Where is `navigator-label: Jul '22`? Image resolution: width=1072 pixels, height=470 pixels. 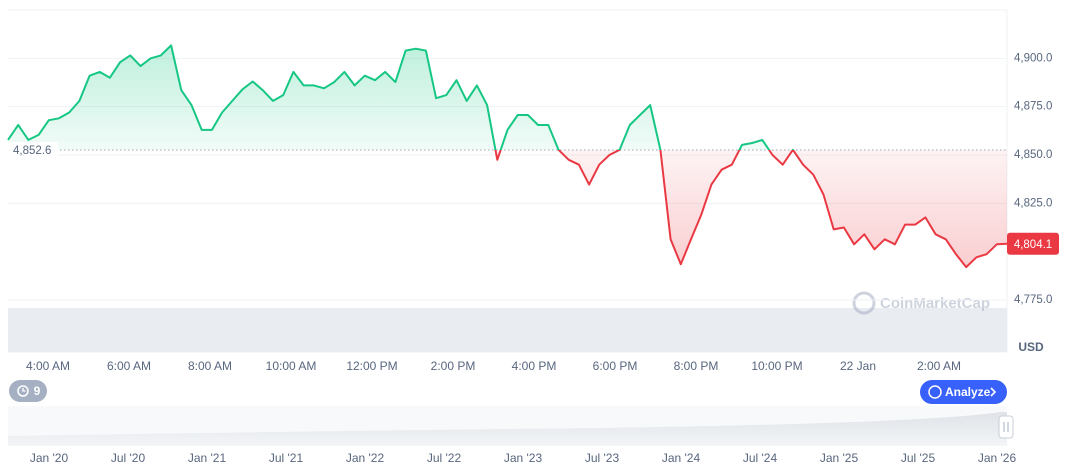
navigator-label: Jul '22 is located at coordinates (444, 458).